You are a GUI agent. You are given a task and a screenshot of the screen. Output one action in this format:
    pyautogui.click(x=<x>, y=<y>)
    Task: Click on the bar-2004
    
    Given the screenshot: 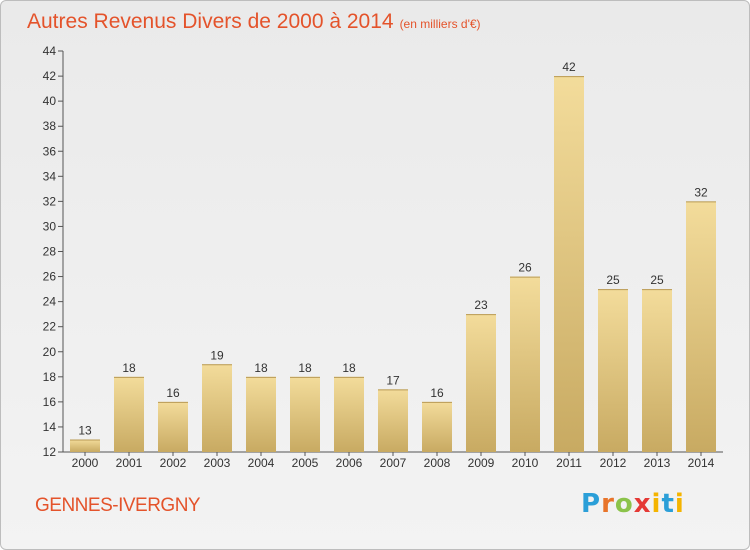 What is the action you would take?
    pyautogui.click(x=261, y=414)
    